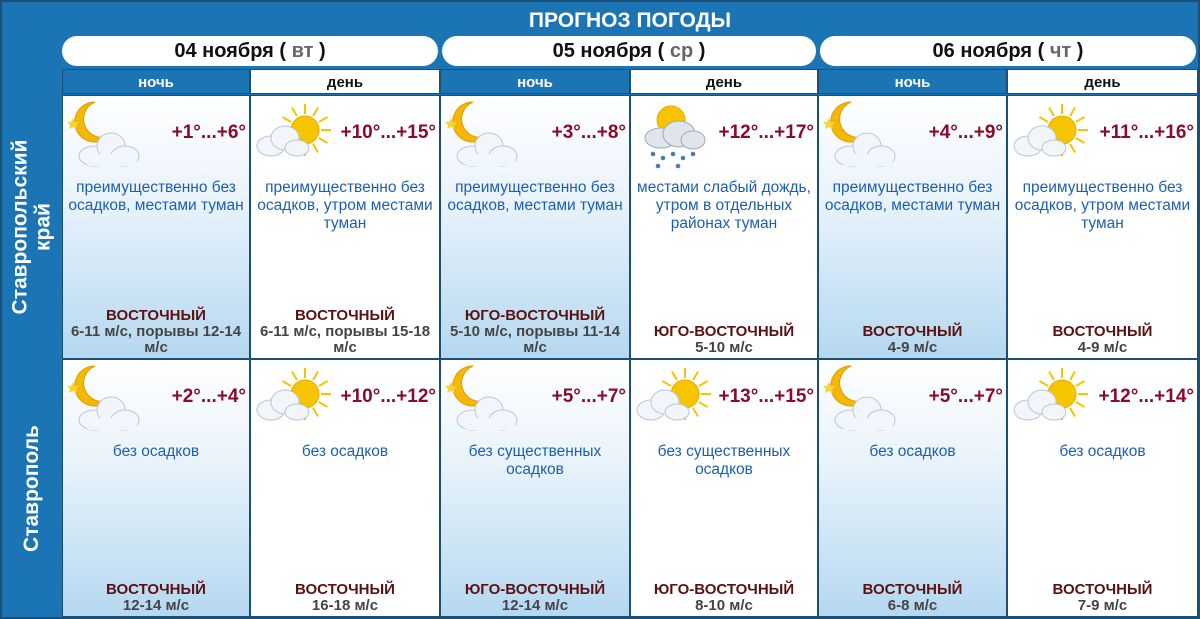 Image resolution: width=1200 pixels, height=619 pixels. I want to click on wind-speed: 6-11 м/с, порывы 12-14 м/с, so click(156, 339).